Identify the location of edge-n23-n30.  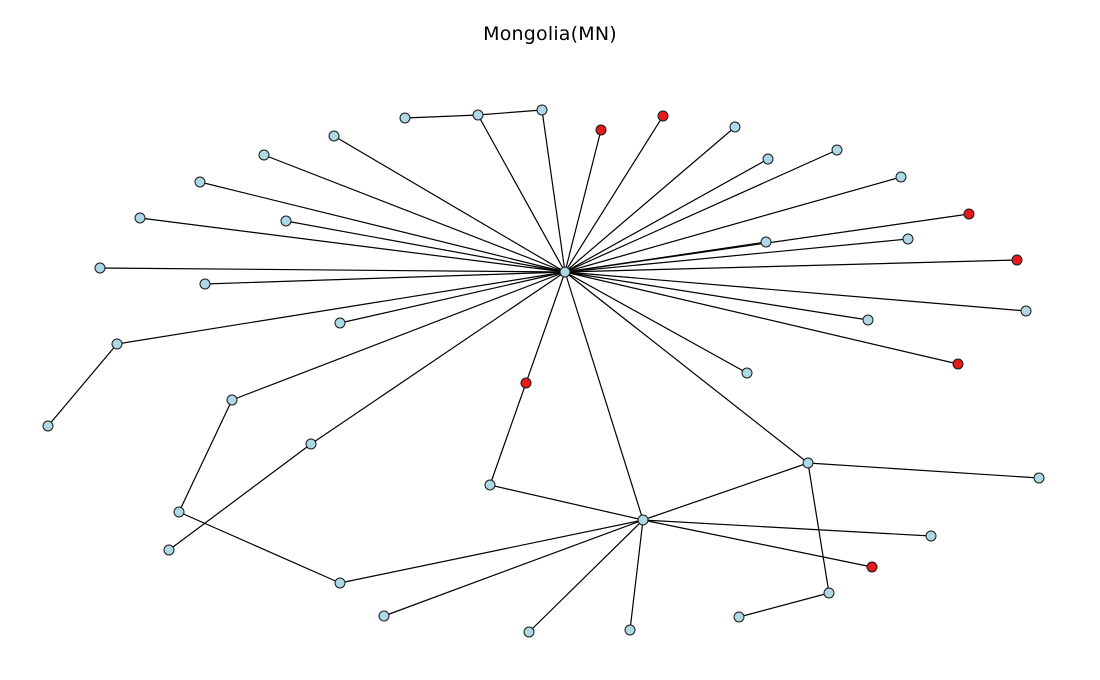
(240, 497).